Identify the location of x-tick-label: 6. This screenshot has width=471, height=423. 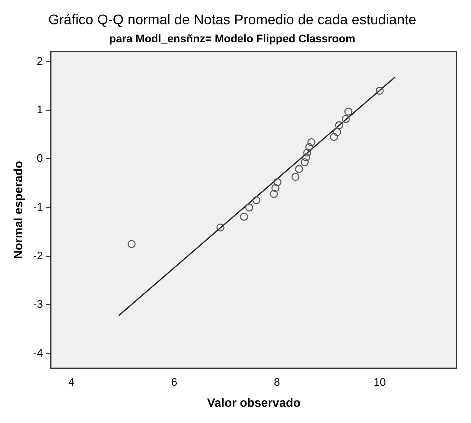
(174, 383).